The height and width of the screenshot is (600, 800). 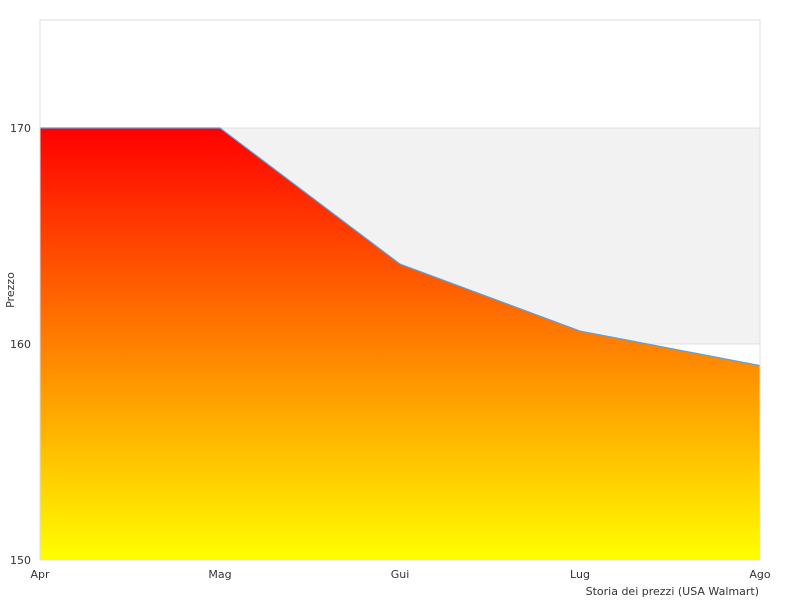 I want to click on y-tick-label: 150, so click(x=20, y=560).